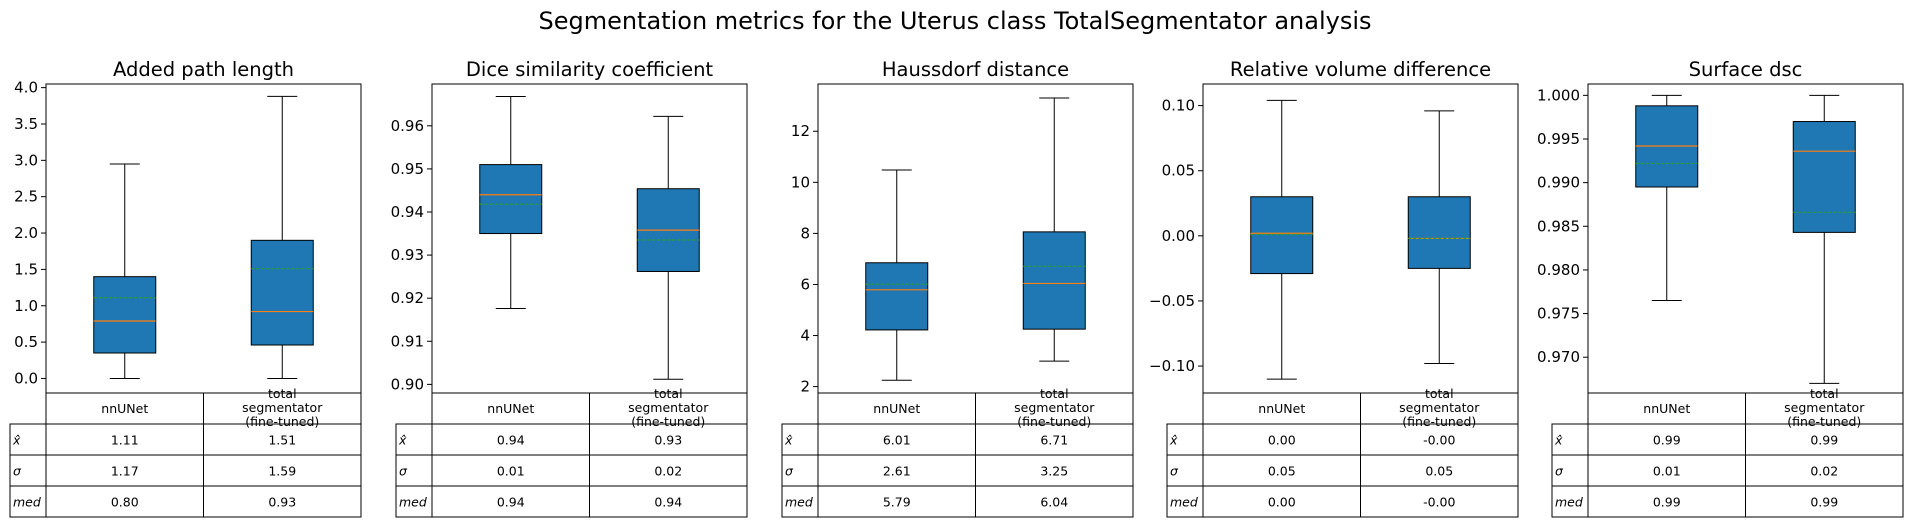 This screenshot has height=529, width=1910. I want to click on y-tick-label: 10, so click(800, 182).